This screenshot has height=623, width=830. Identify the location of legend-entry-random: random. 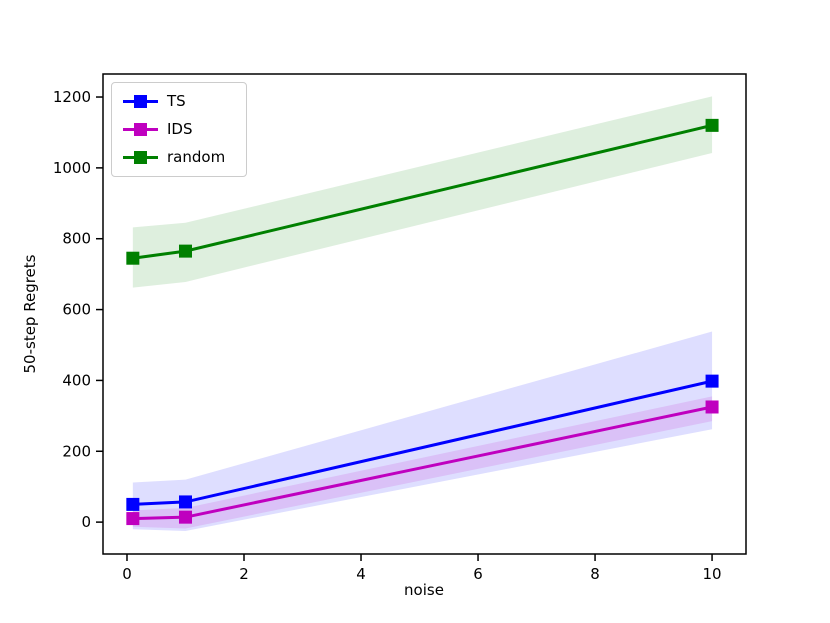
(179, 157).